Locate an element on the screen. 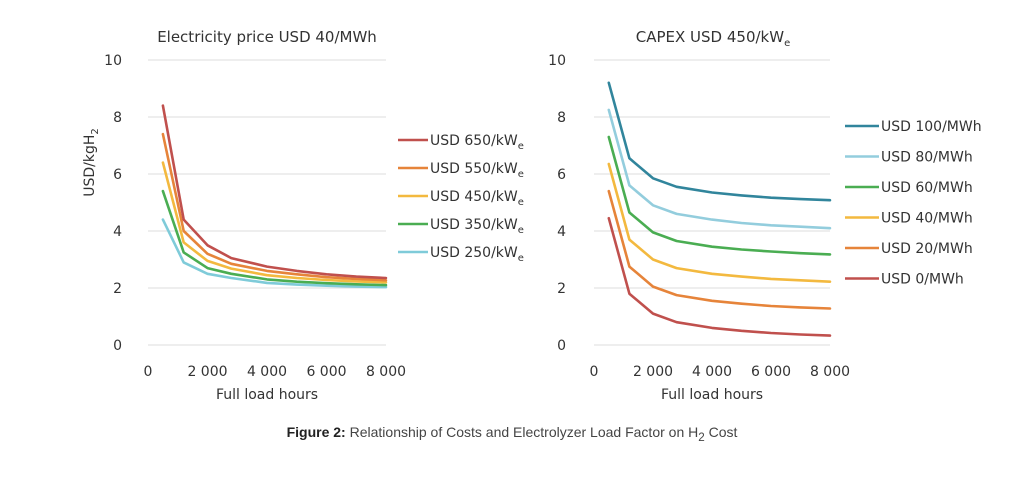  series-line-usd-650-kw is located at coordinates (274, 192).